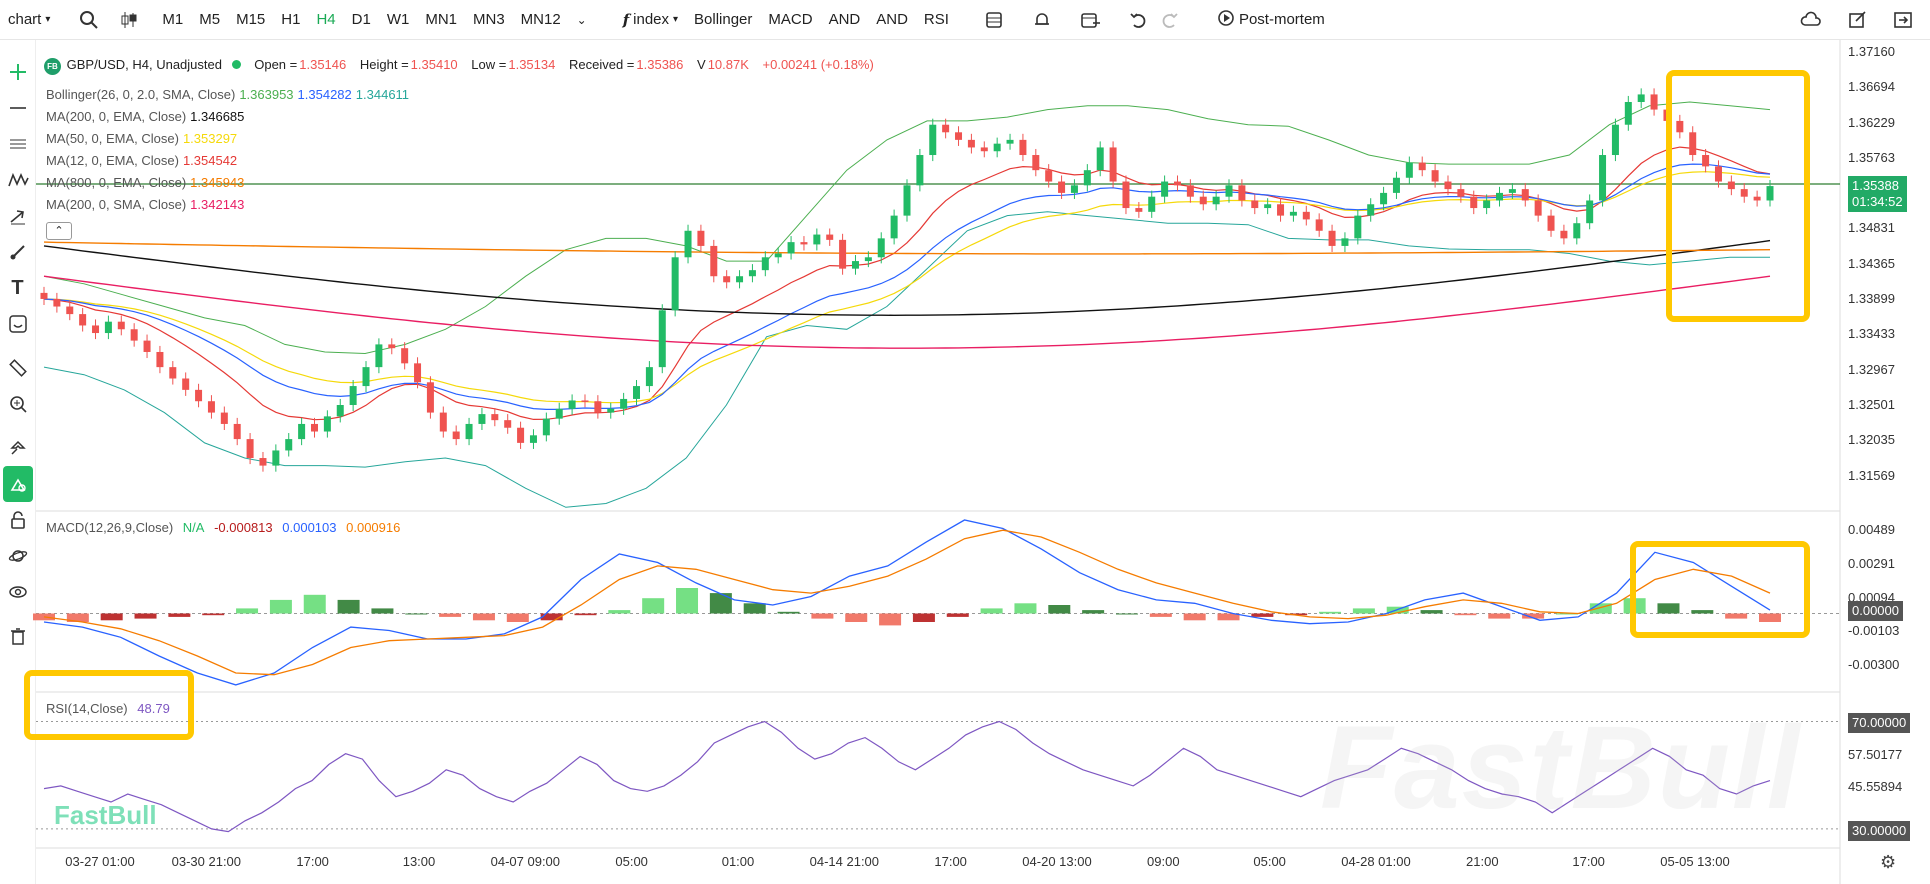  What do you see at coordinates (1875, 755) in the screenshot?
I see `rsi-tick-label: 57.50177` at bounding box center [1875, 755].